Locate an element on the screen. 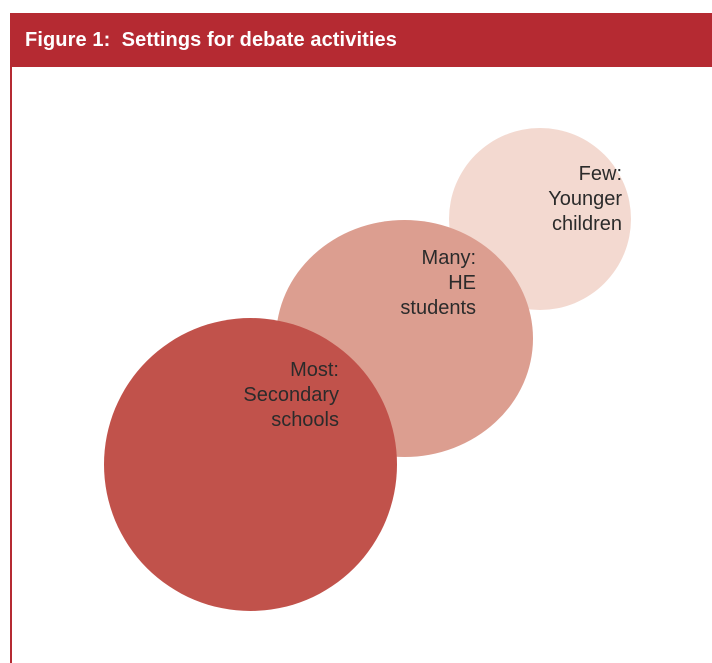 This screenshot has width=712, height=663. bubble-label-line: Most: is located at coordinates (314, 370).